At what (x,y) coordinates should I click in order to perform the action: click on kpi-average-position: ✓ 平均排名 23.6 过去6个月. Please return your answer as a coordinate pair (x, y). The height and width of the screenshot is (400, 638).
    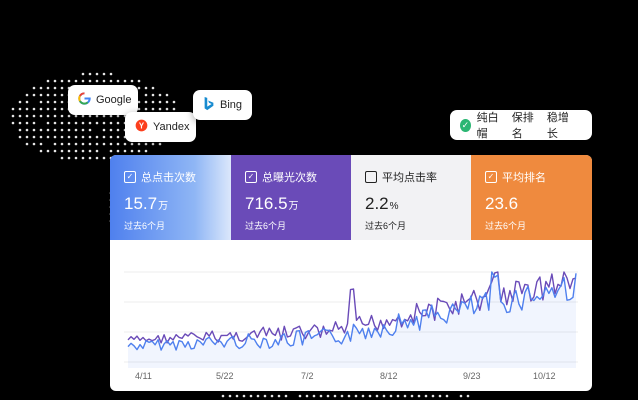
    Looking at the image, I should click on (531, 197).